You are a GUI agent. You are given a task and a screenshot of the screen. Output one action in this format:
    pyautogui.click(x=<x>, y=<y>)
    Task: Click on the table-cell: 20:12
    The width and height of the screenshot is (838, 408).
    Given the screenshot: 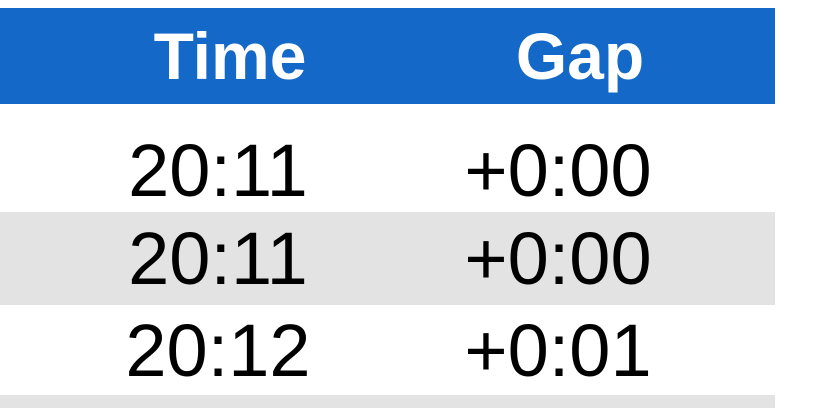 What is the action you would take?
    pyautogui.click(x=218, y=350)
    